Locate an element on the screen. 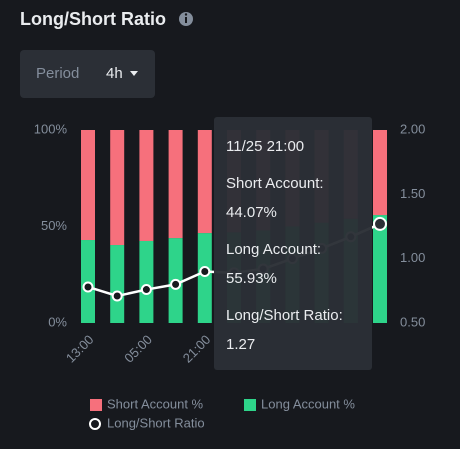 This screenshot has width=460, height=449. tooltip-value: 1.27 is located at coordinates (240, 344).